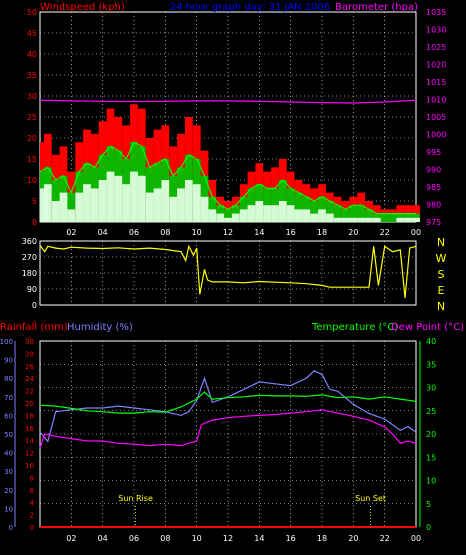 The width and height of the screenshot is (466, 555). I want to click on x-tick-label: 22, so click(385, 538).